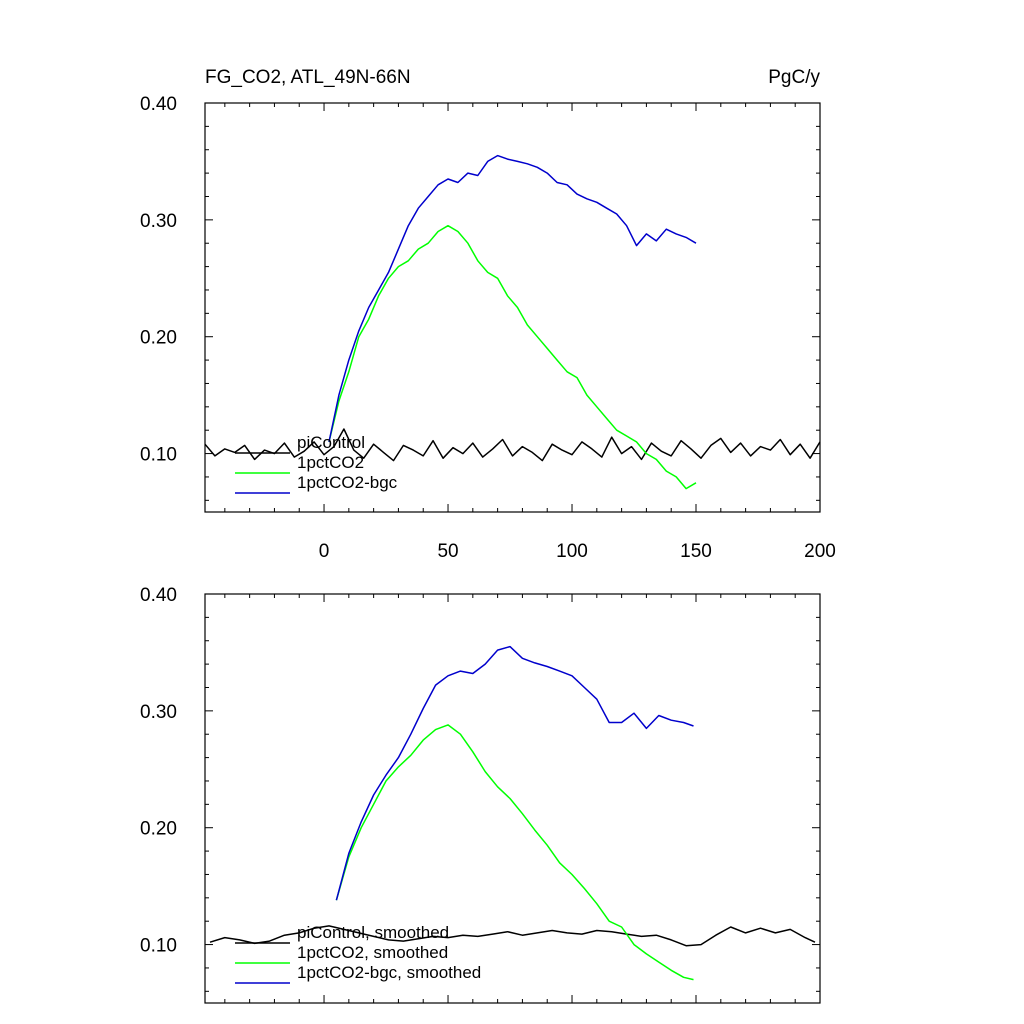 The height and width of the screenshot is (1024, 1024). What do you see at coordinates (330, 462) in the screenshot?
I see `legend-label: 1pctCO2` at bounding box center [330, 462].